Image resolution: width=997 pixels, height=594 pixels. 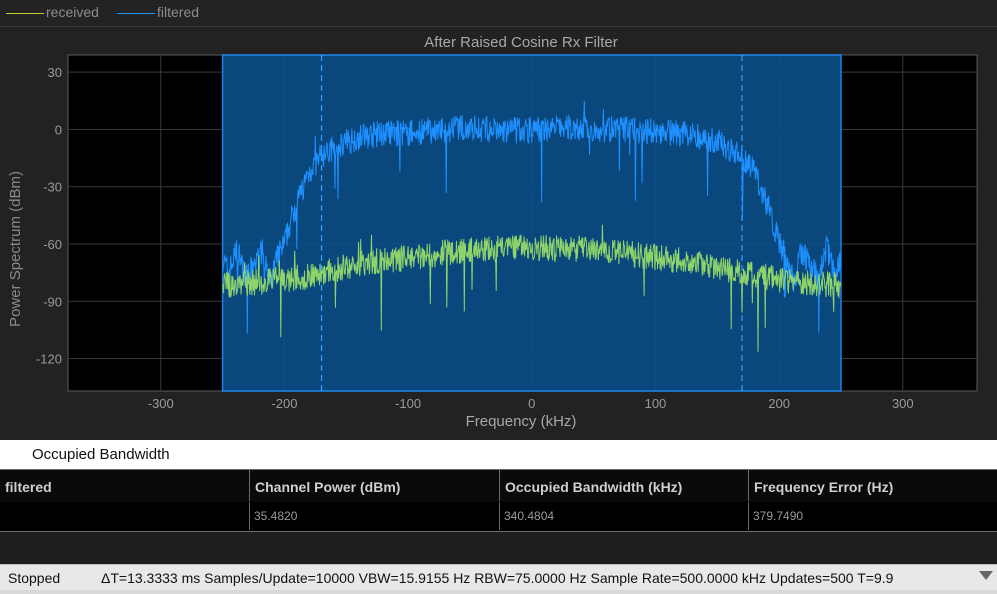 I want to click on chevron-down-icon, so click(x=986, y=575).